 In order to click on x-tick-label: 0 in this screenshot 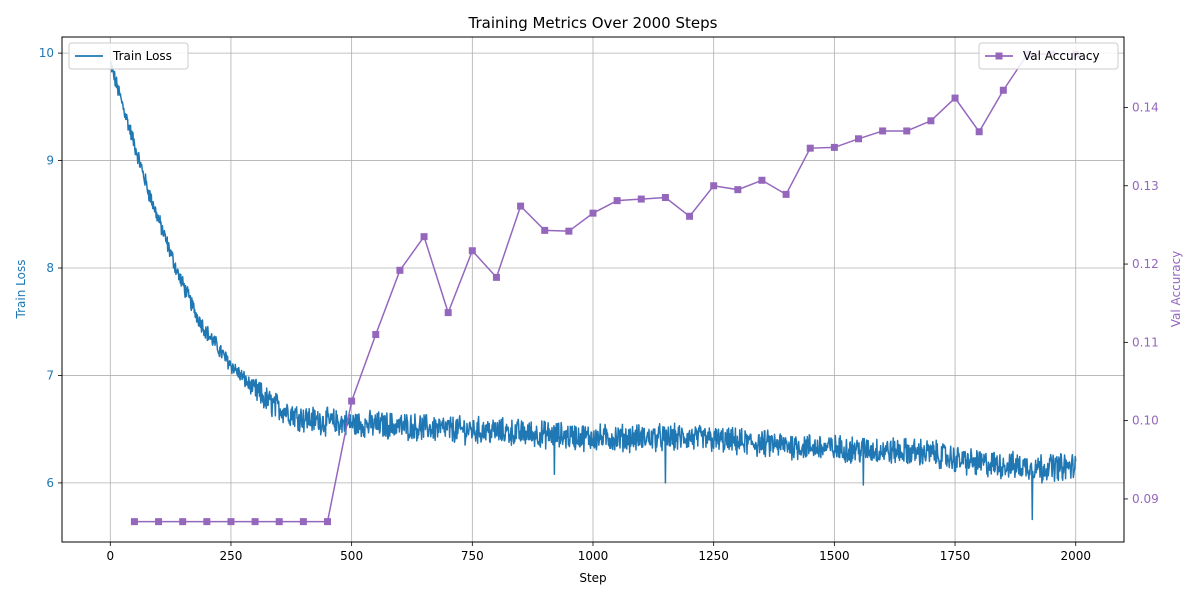, I will do `click(110, 556)`.